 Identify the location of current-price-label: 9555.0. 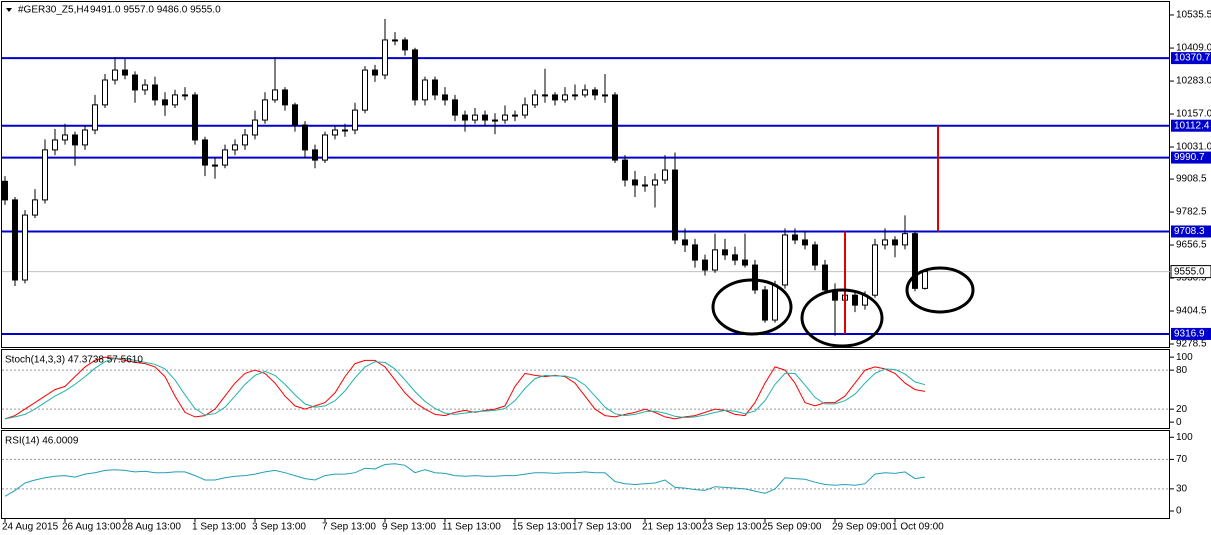
(1189, 271).